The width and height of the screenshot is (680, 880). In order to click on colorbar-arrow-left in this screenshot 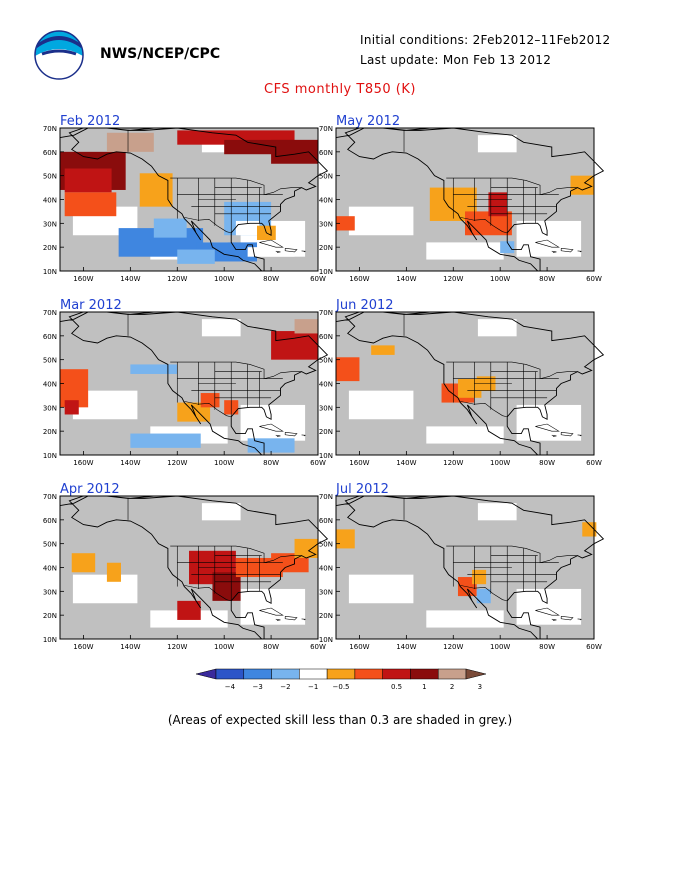, I will do `click(206, 674)`.